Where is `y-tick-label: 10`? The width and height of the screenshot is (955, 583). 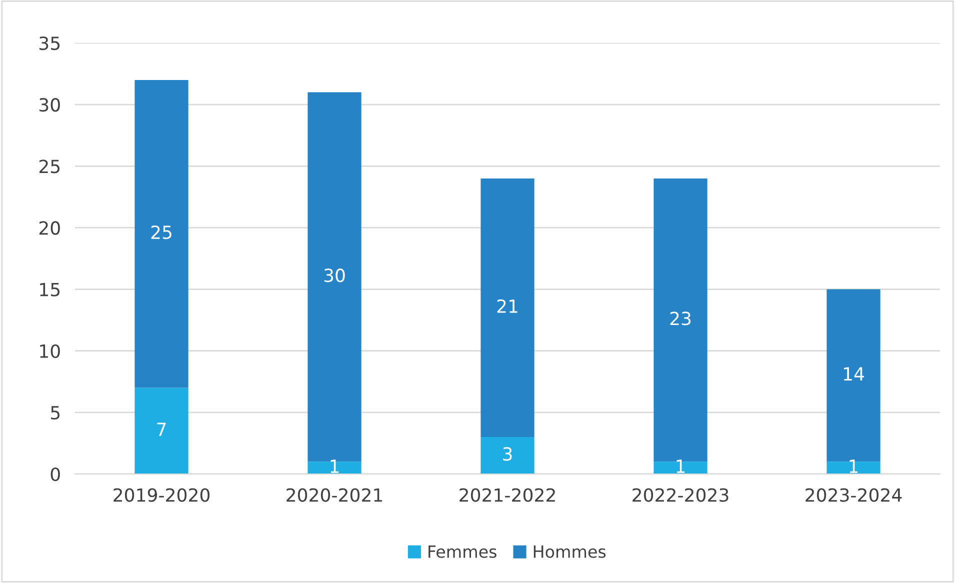 y-tick-label: 10 is located at coordinates (50, 351).